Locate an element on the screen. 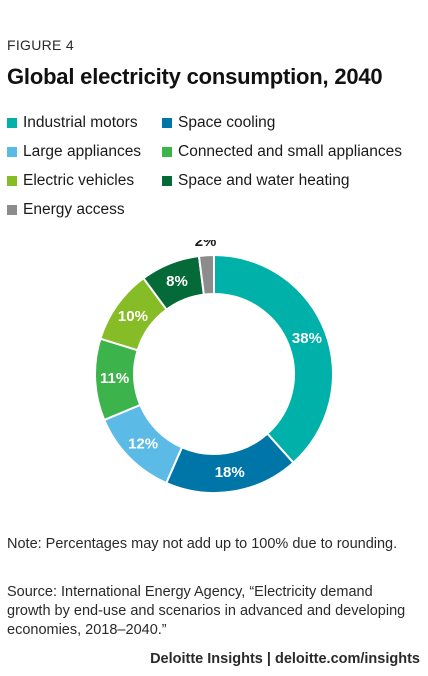  data-label-space-cooling: 18% is located at coordinates (230, 472).